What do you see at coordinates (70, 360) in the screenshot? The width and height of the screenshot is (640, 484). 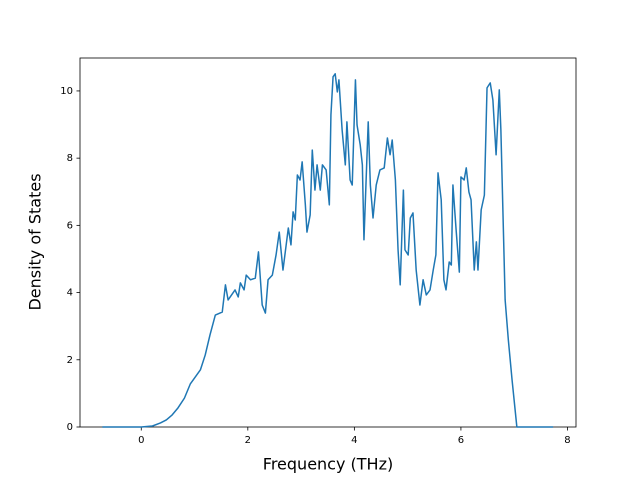 I see `y-tick-label: 2` at bounding box center [70, 360].